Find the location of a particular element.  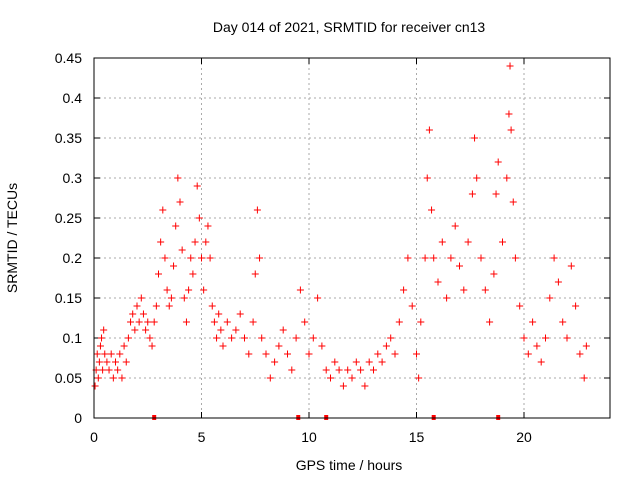

x-axis-label: GPS time / hours is located at coordinates (349, 465).